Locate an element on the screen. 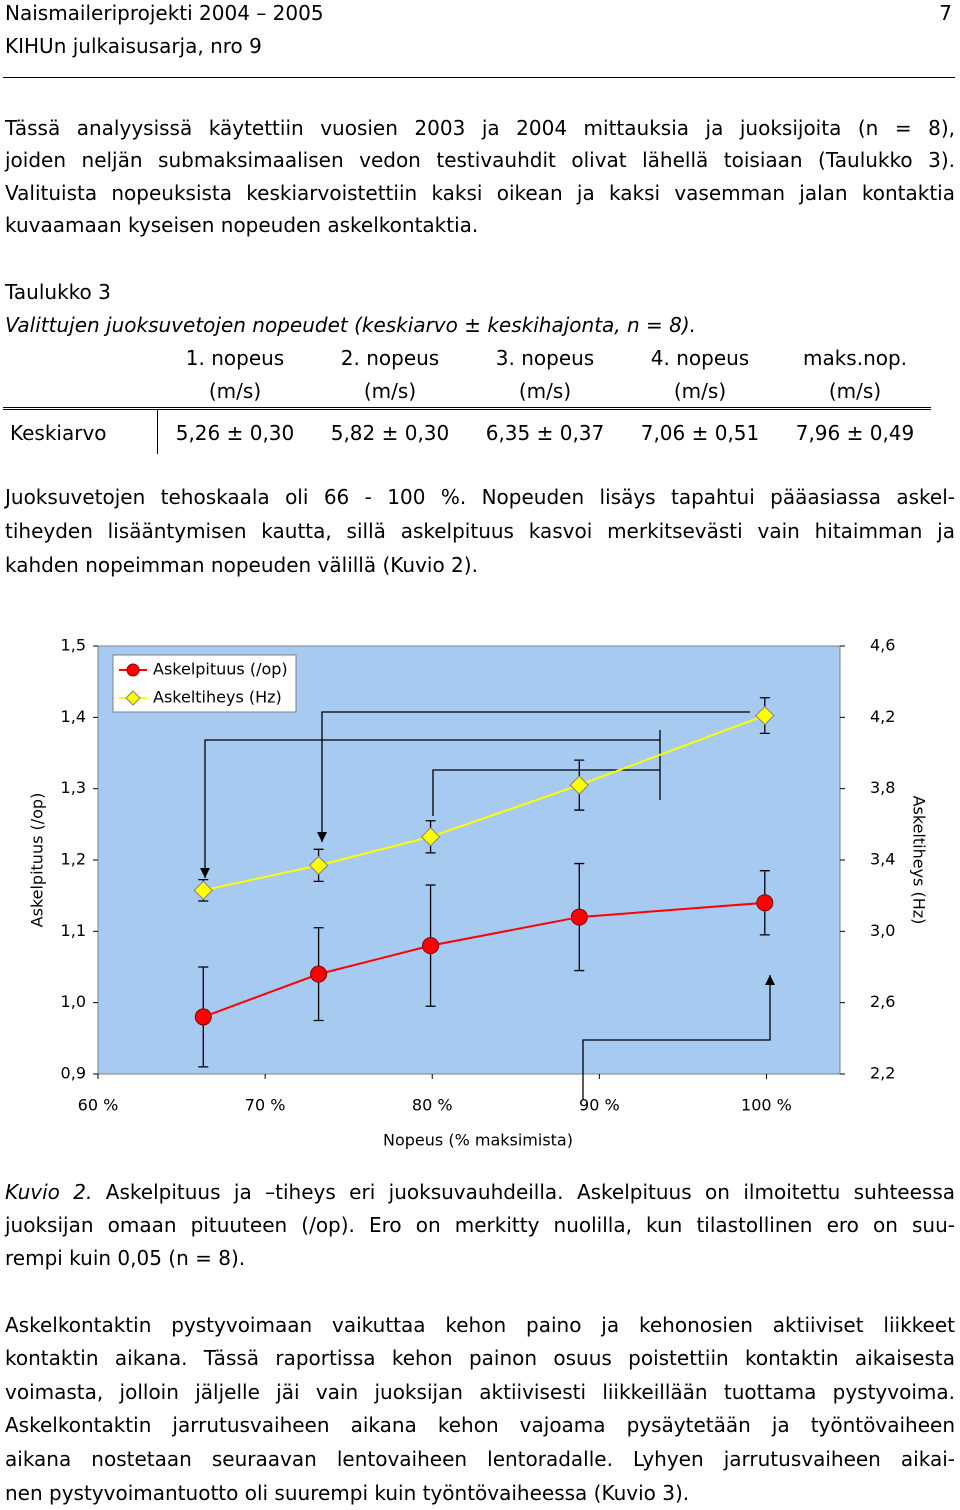 The height and width of the screenshot is (1510, 960). x-axis-label: Nopeus (% maksimista) is located at coordinates (478, 1140).